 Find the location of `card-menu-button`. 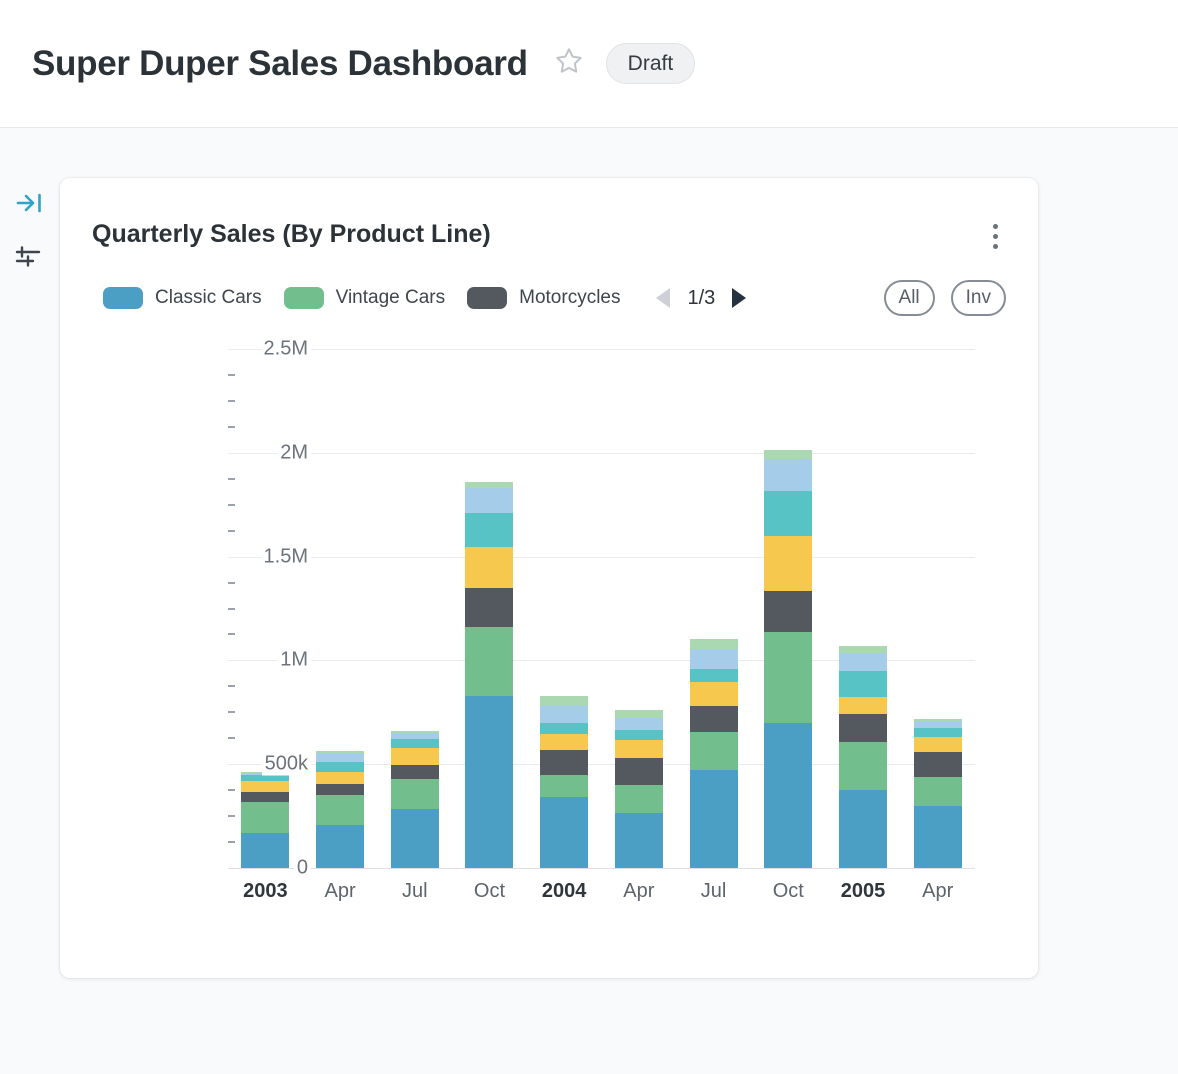

card-menu-button is located at coordinates (995, 236).